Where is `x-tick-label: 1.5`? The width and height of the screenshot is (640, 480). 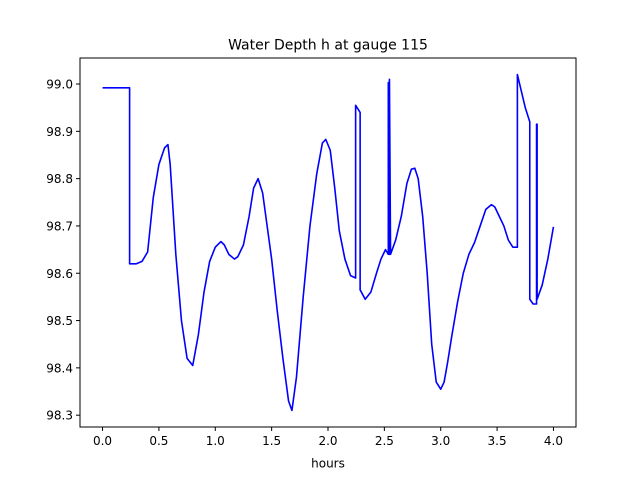 x-tick-label: 1.5 is located at coordinates (271, 441).